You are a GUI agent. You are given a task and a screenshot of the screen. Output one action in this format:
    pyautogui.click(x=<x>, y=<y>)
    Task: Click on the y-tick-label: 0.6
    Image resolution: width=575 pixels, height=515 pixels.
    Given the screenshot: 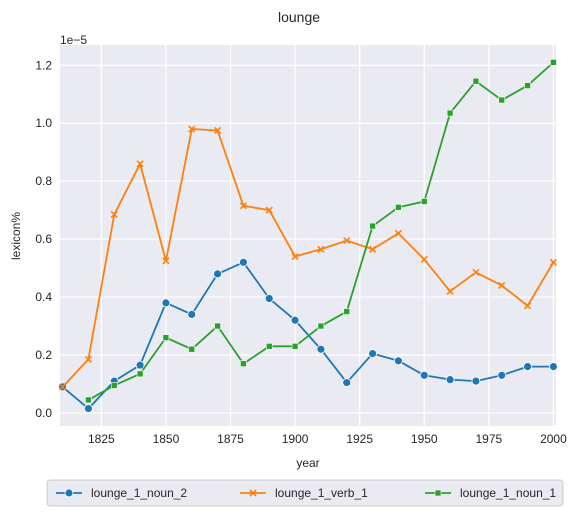 What is the action you would take?
    pyautogui.click(x=43, y=239)
    